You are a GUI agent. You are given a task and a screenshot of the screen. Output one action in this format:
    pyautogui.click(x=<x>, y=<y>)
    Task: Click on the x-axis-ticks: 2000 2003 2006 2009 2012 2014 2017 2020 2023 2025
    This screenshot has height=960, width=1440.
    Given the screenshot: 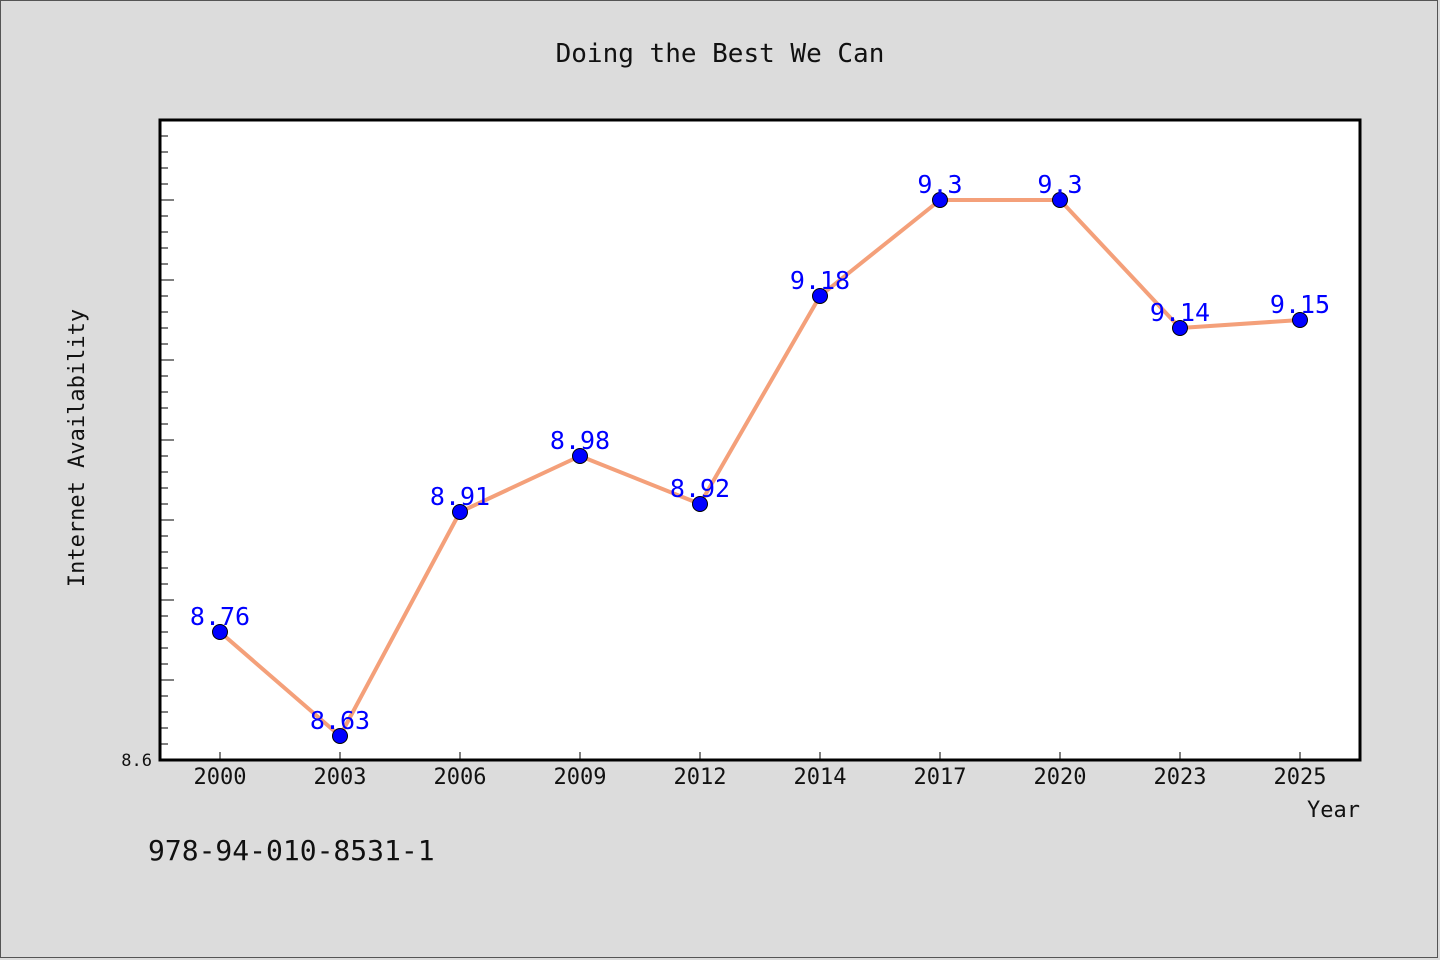 What is the action you would take?
    pyautogui.click(x=760, y=771)
    